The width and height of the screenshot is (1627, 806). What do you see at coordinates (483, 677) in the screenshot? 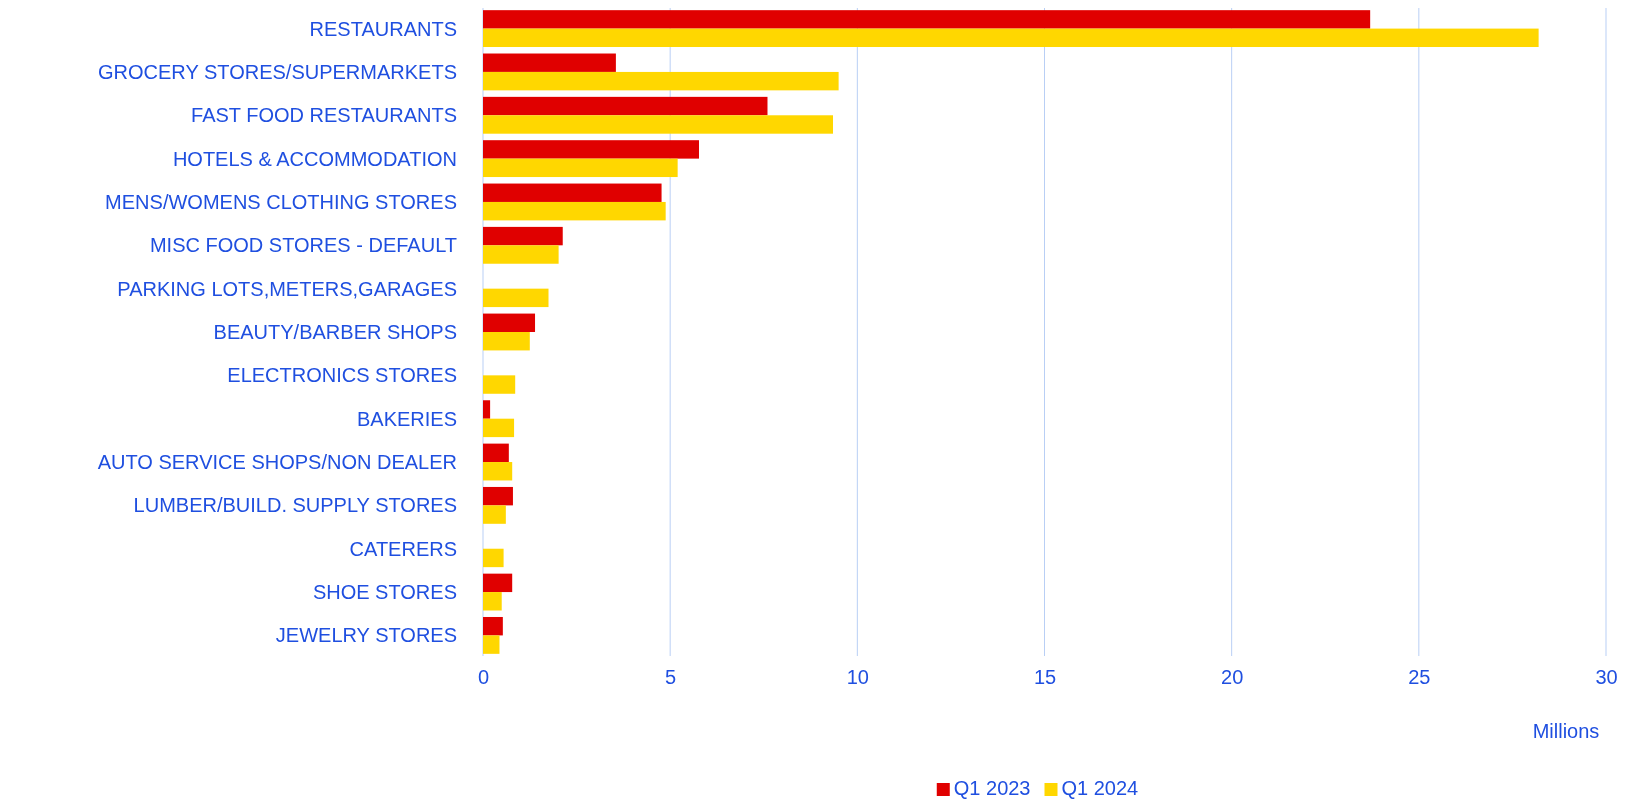
I see `x-tick-label: 0` at bounding box center [483, 677].